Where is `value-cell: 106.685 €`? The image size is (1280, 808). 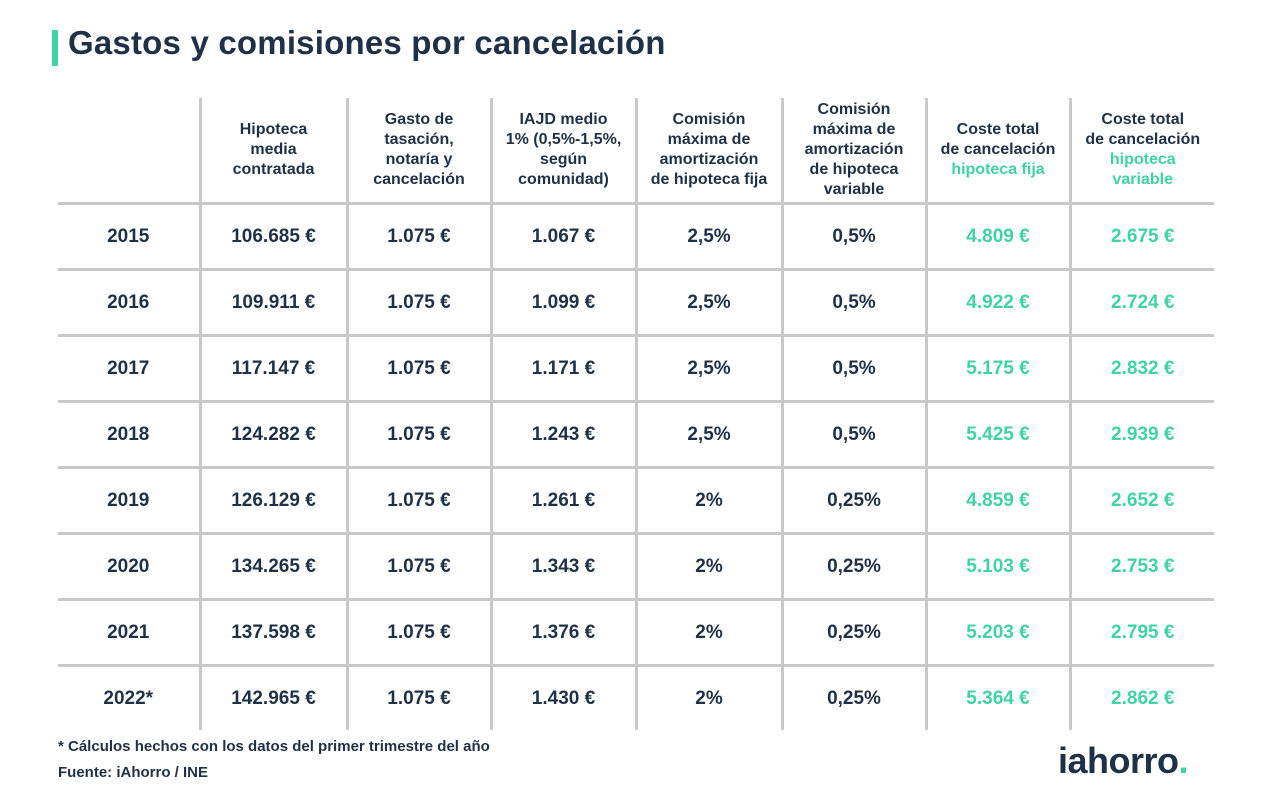 value-cell: 106.685 € is located at coordinates (272, 237).